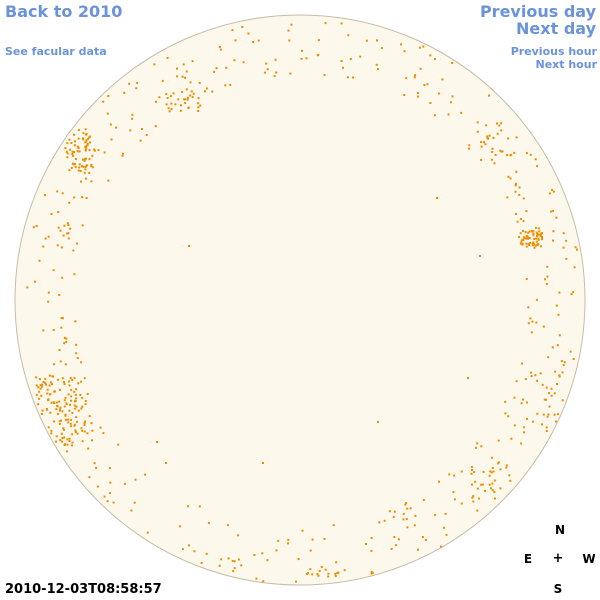  I want to click on previous-day-link: Previous day, so click(537, 11).